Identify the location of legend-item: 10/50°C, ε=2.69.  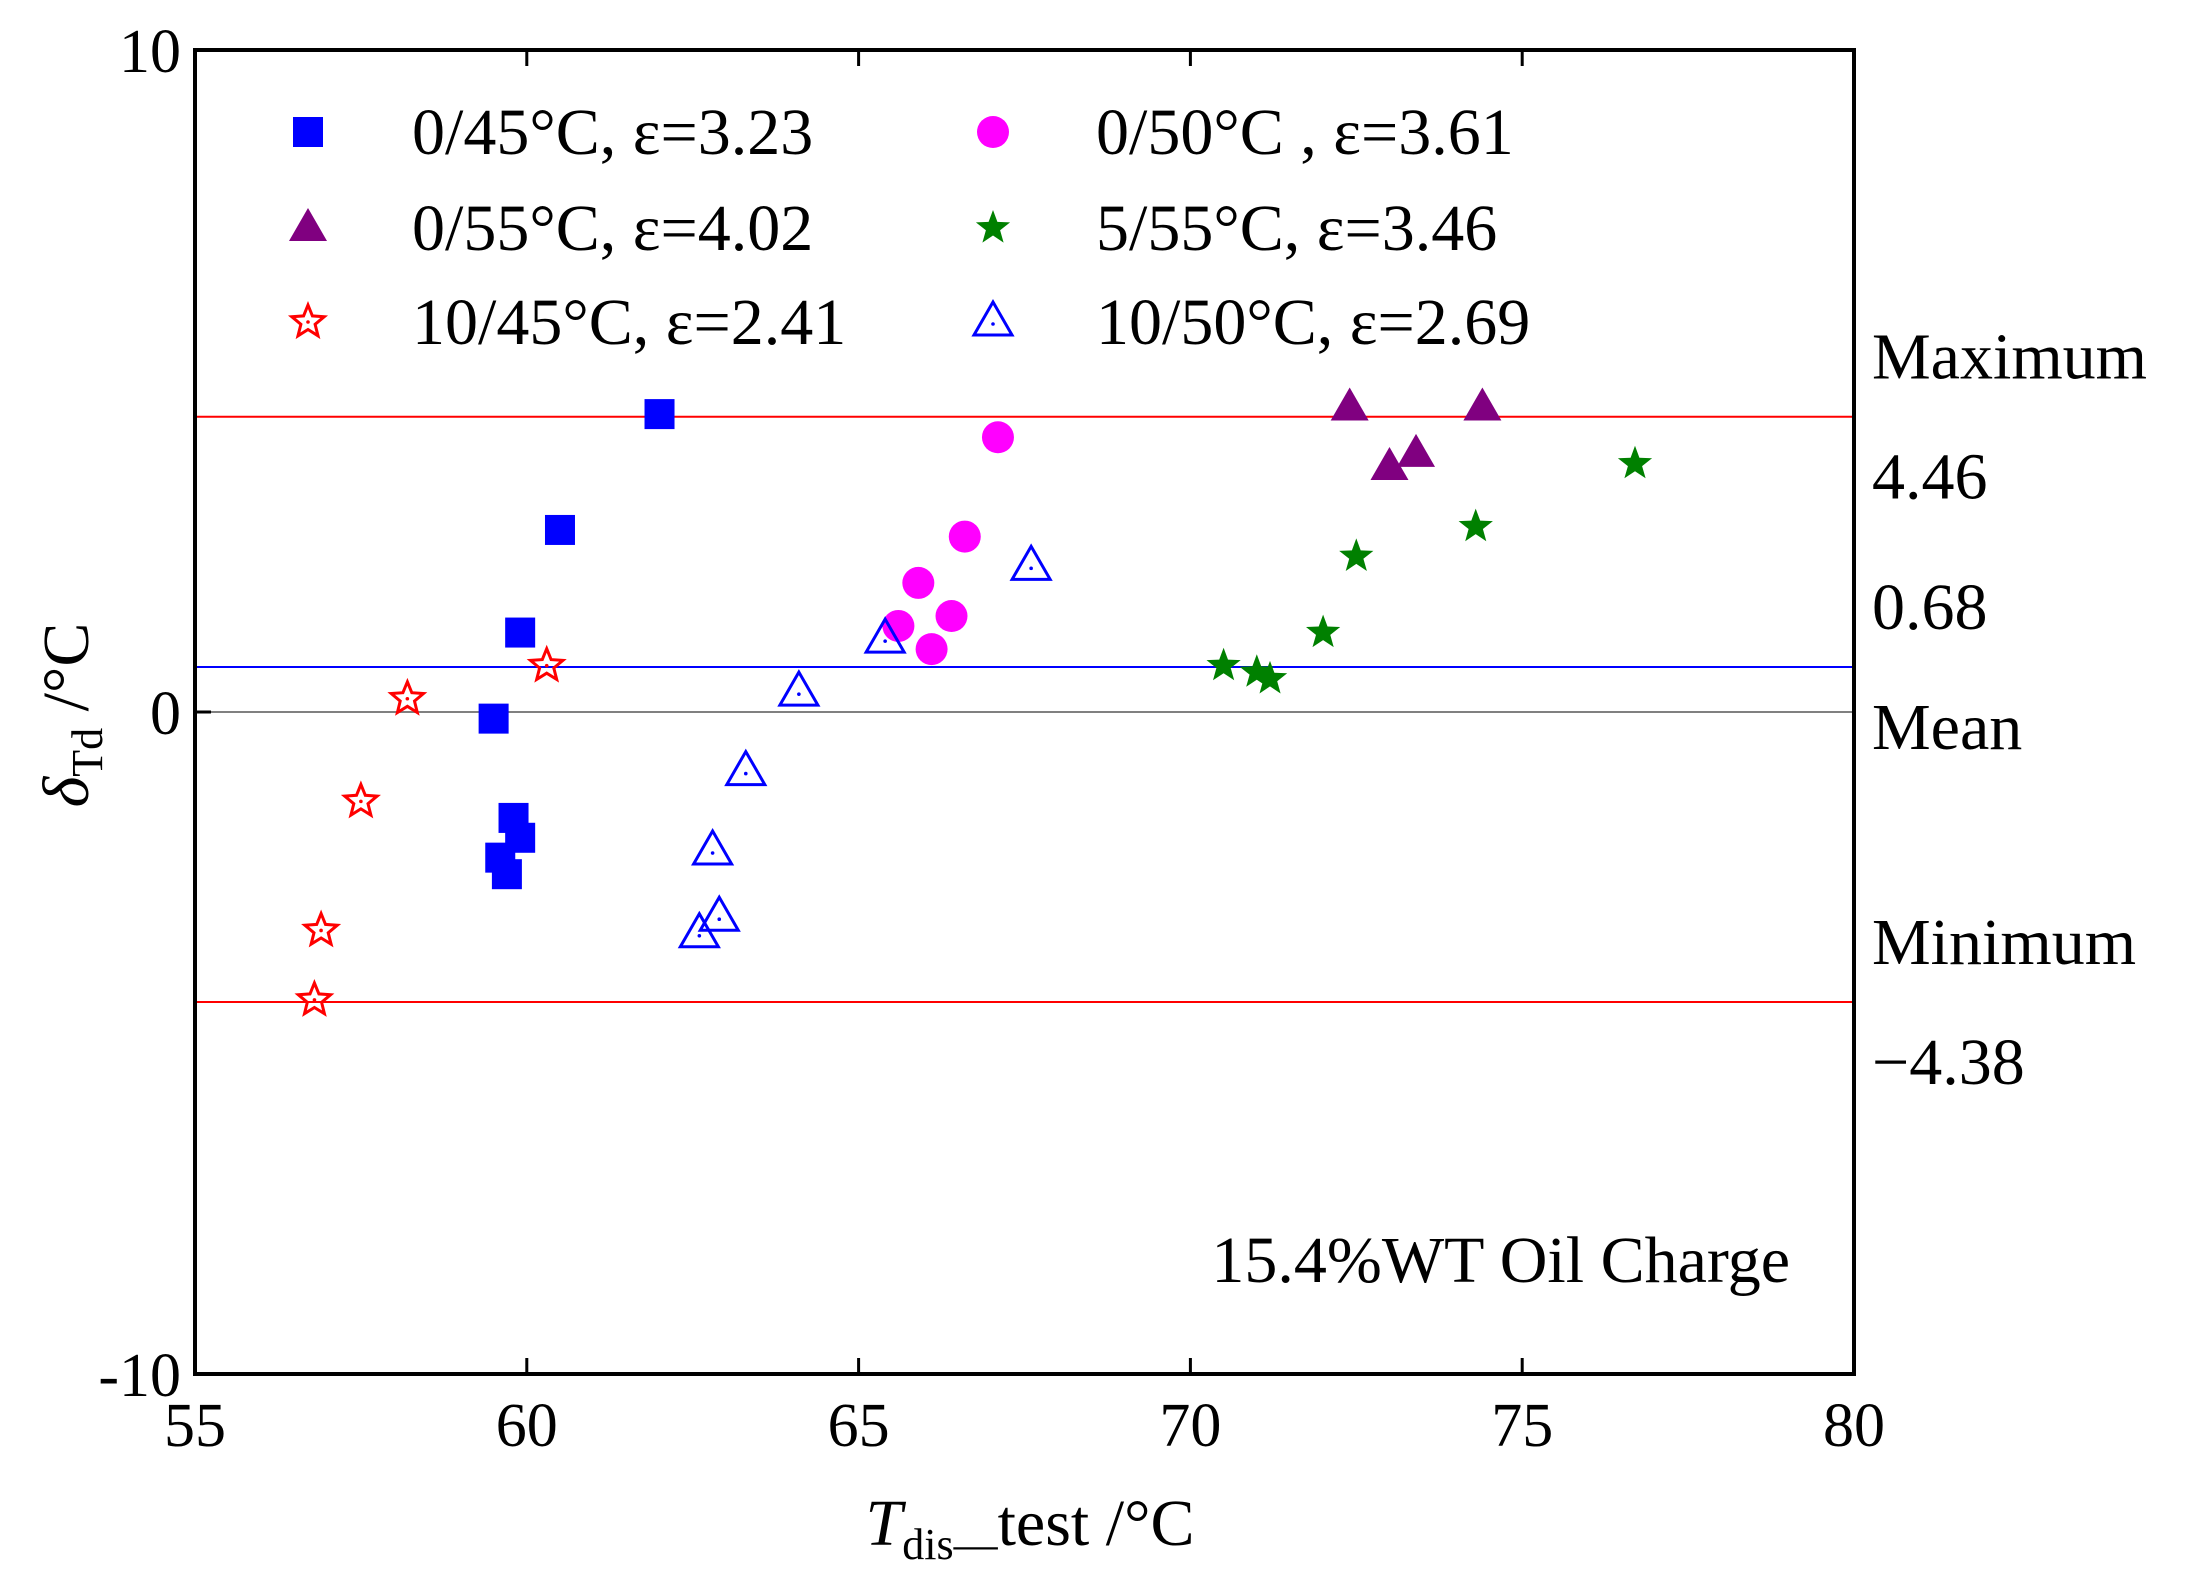
(1250, 322).